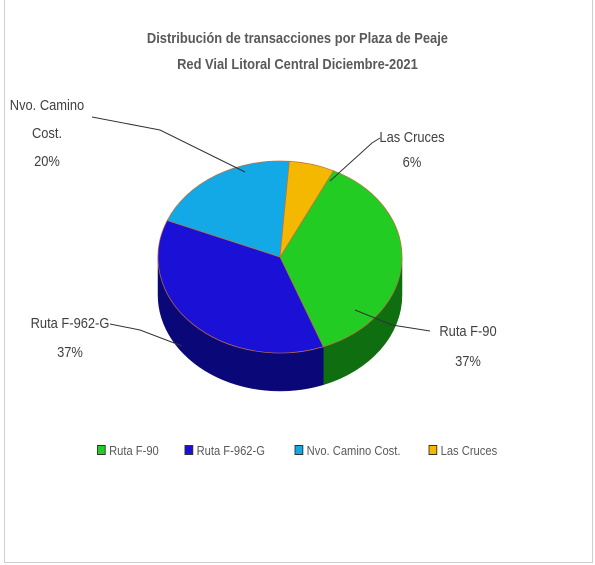 Image resolution: width=595 pixels, height=565 pixels. I want to click on legend-item: Ruta F-962-G, so click(225, 450).